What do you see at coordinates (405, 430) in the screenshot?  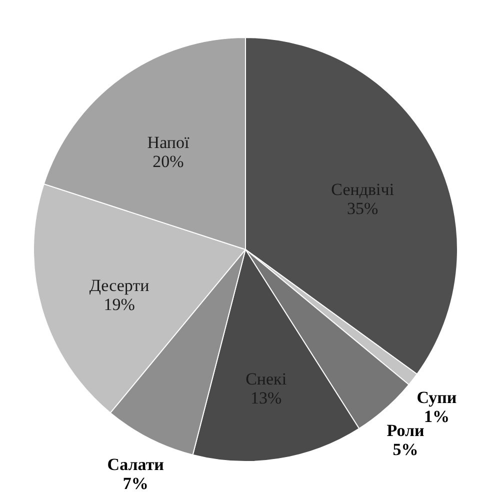 I see `slice-label: Роли` at bounding box center [405, 430].